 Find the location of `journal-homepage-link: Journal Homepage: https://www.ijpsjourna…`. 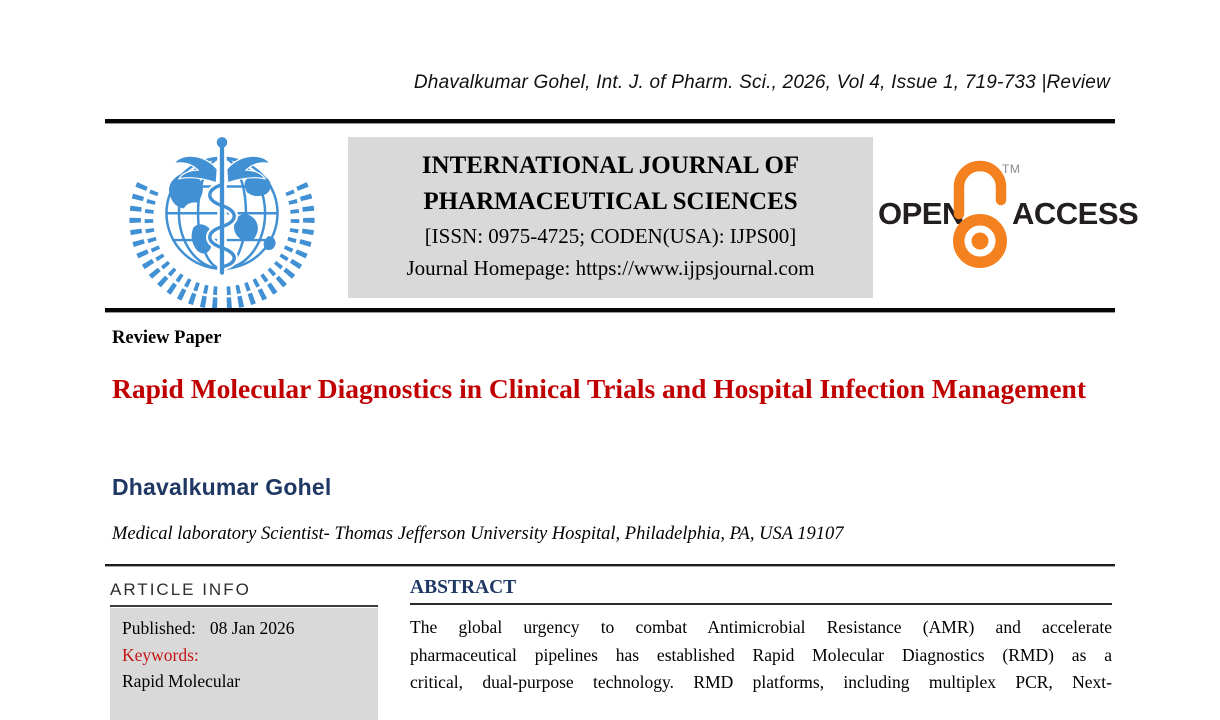

journal-homepage-link: Journal Homepage: https://www.ijpsjourna… is located at coordinates (610, 268).